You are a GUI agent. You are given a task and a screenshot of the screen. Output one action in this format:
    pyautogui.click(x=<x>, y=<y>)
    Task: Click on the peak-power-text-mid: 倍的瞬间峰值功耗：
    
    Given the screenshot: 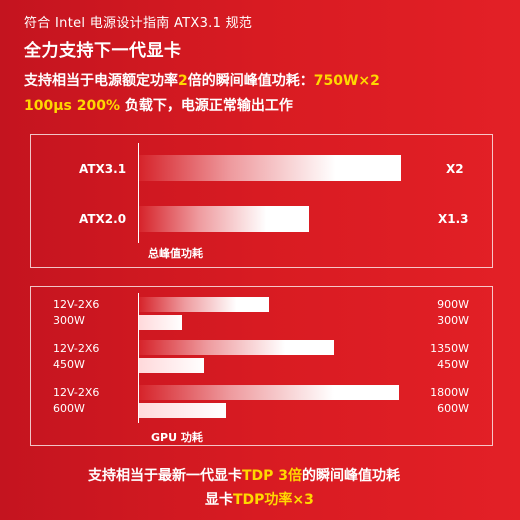 What is the action you would take?
    pyautogui.click(x=250, y=81)
    